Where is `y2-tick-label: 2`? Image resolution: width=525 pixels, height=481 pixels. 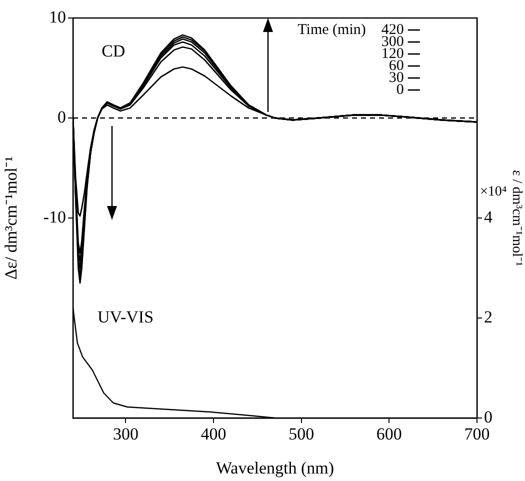
y2-tick-label: 2 is located at coordinates (488, 316).